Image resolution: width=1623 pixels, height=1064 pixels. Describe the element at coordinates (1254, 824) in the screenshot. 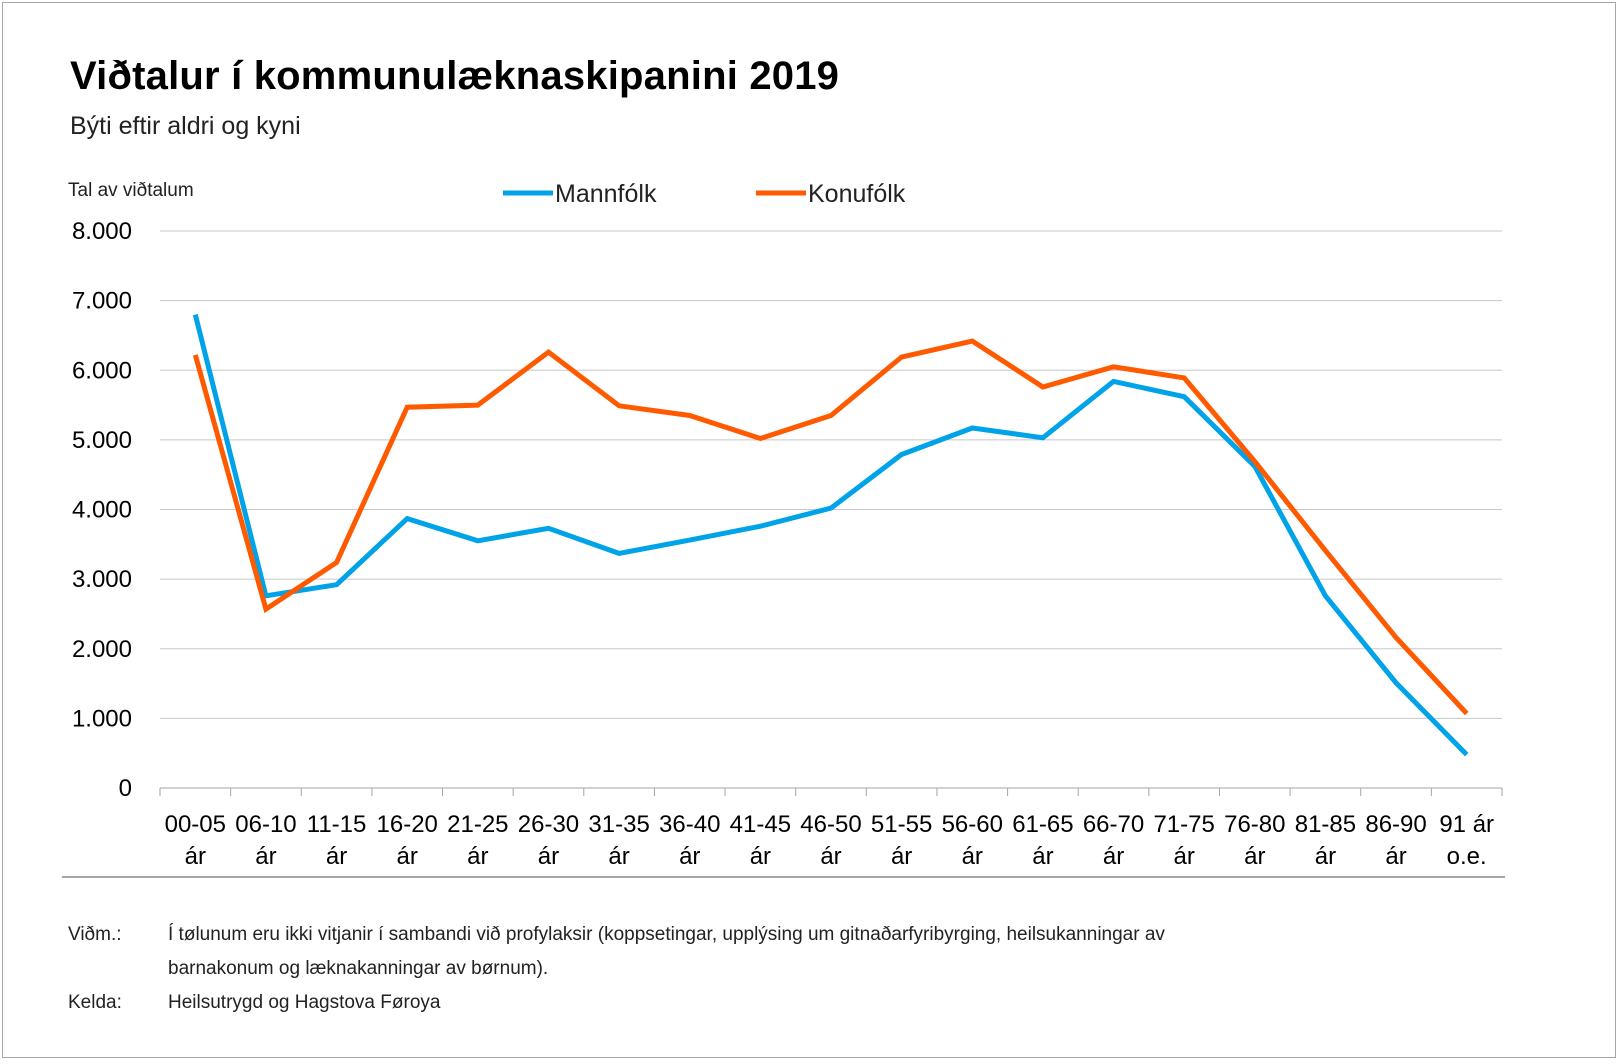

I see `x-tick-label: 76-80` at that location.